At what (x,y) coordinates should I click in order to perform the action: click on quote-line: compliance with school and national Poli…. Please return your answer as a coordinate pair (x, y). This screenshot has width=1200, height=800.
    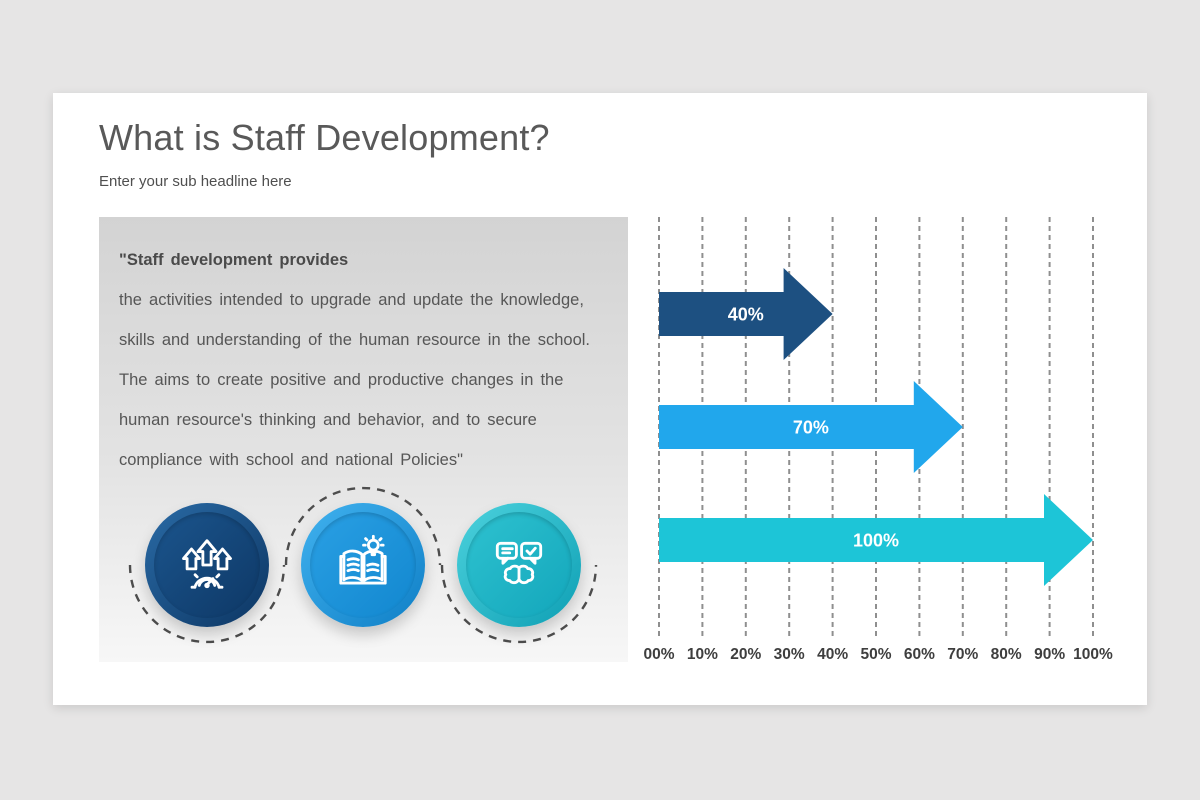
    Looking at the image, I should click on (291, 460).